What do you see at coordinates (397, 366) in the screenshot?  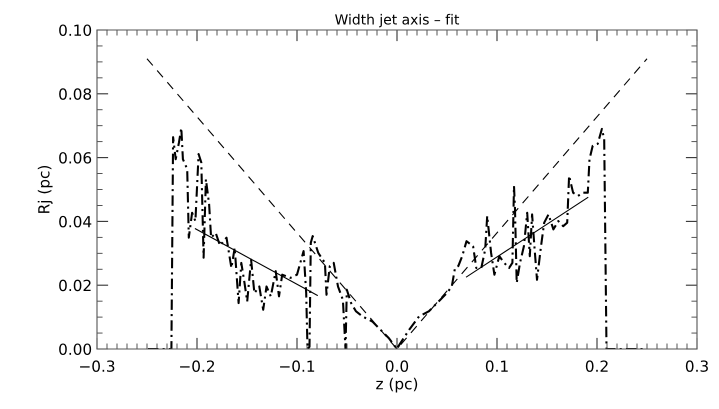 I see `x-tick-label: 0.0` at bounding box center [397, 366].